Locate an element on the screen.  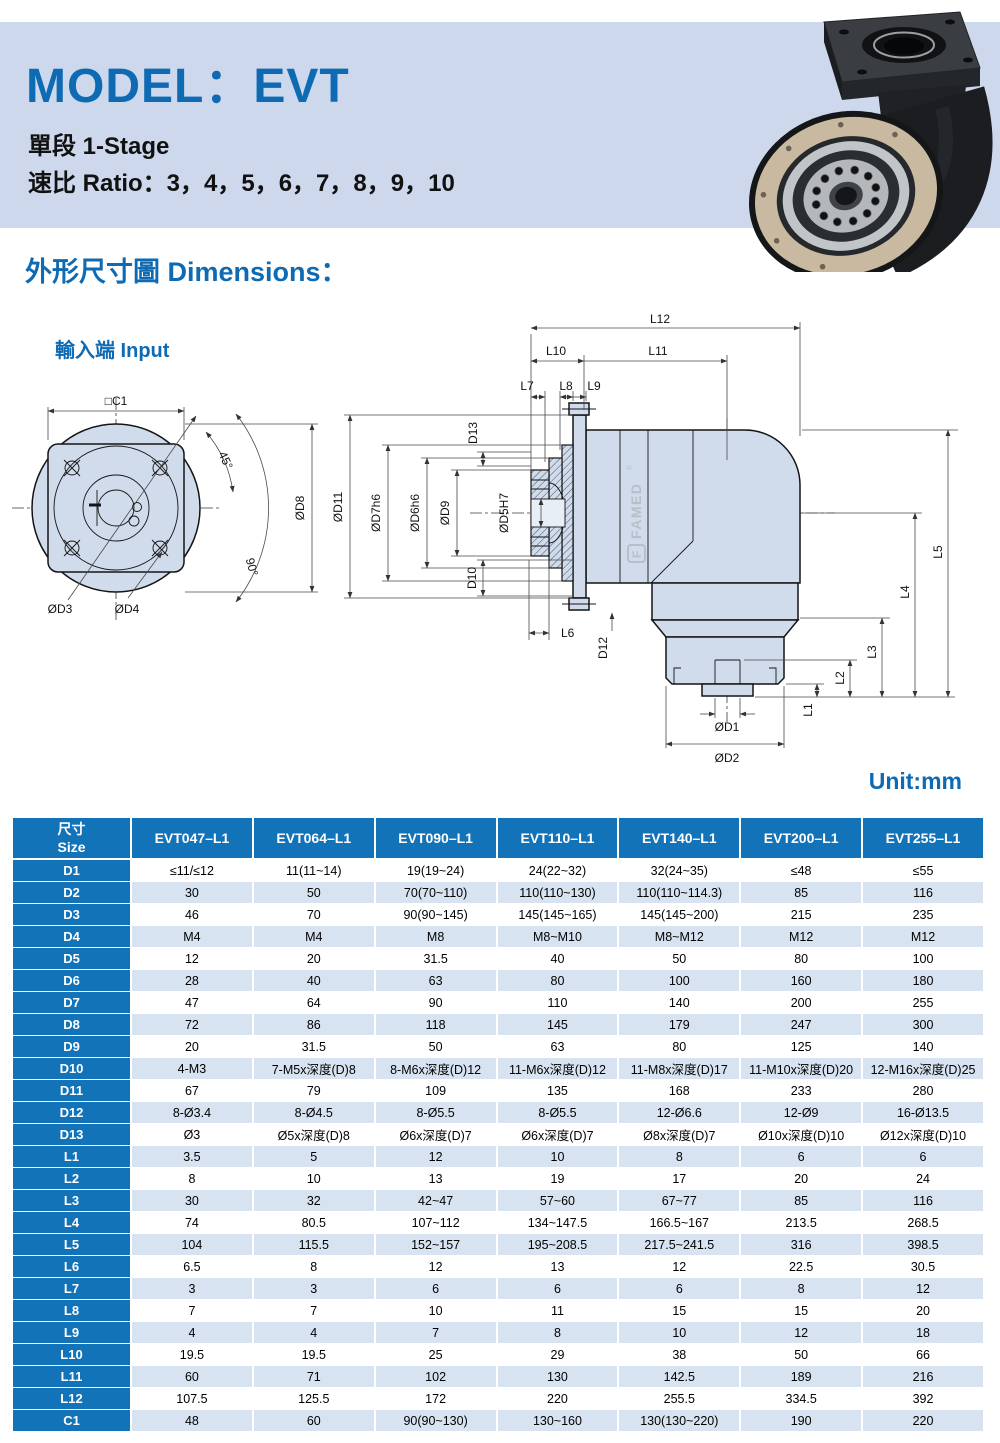
column-header: EVT090–L1 is located at coordinates (436, 839).